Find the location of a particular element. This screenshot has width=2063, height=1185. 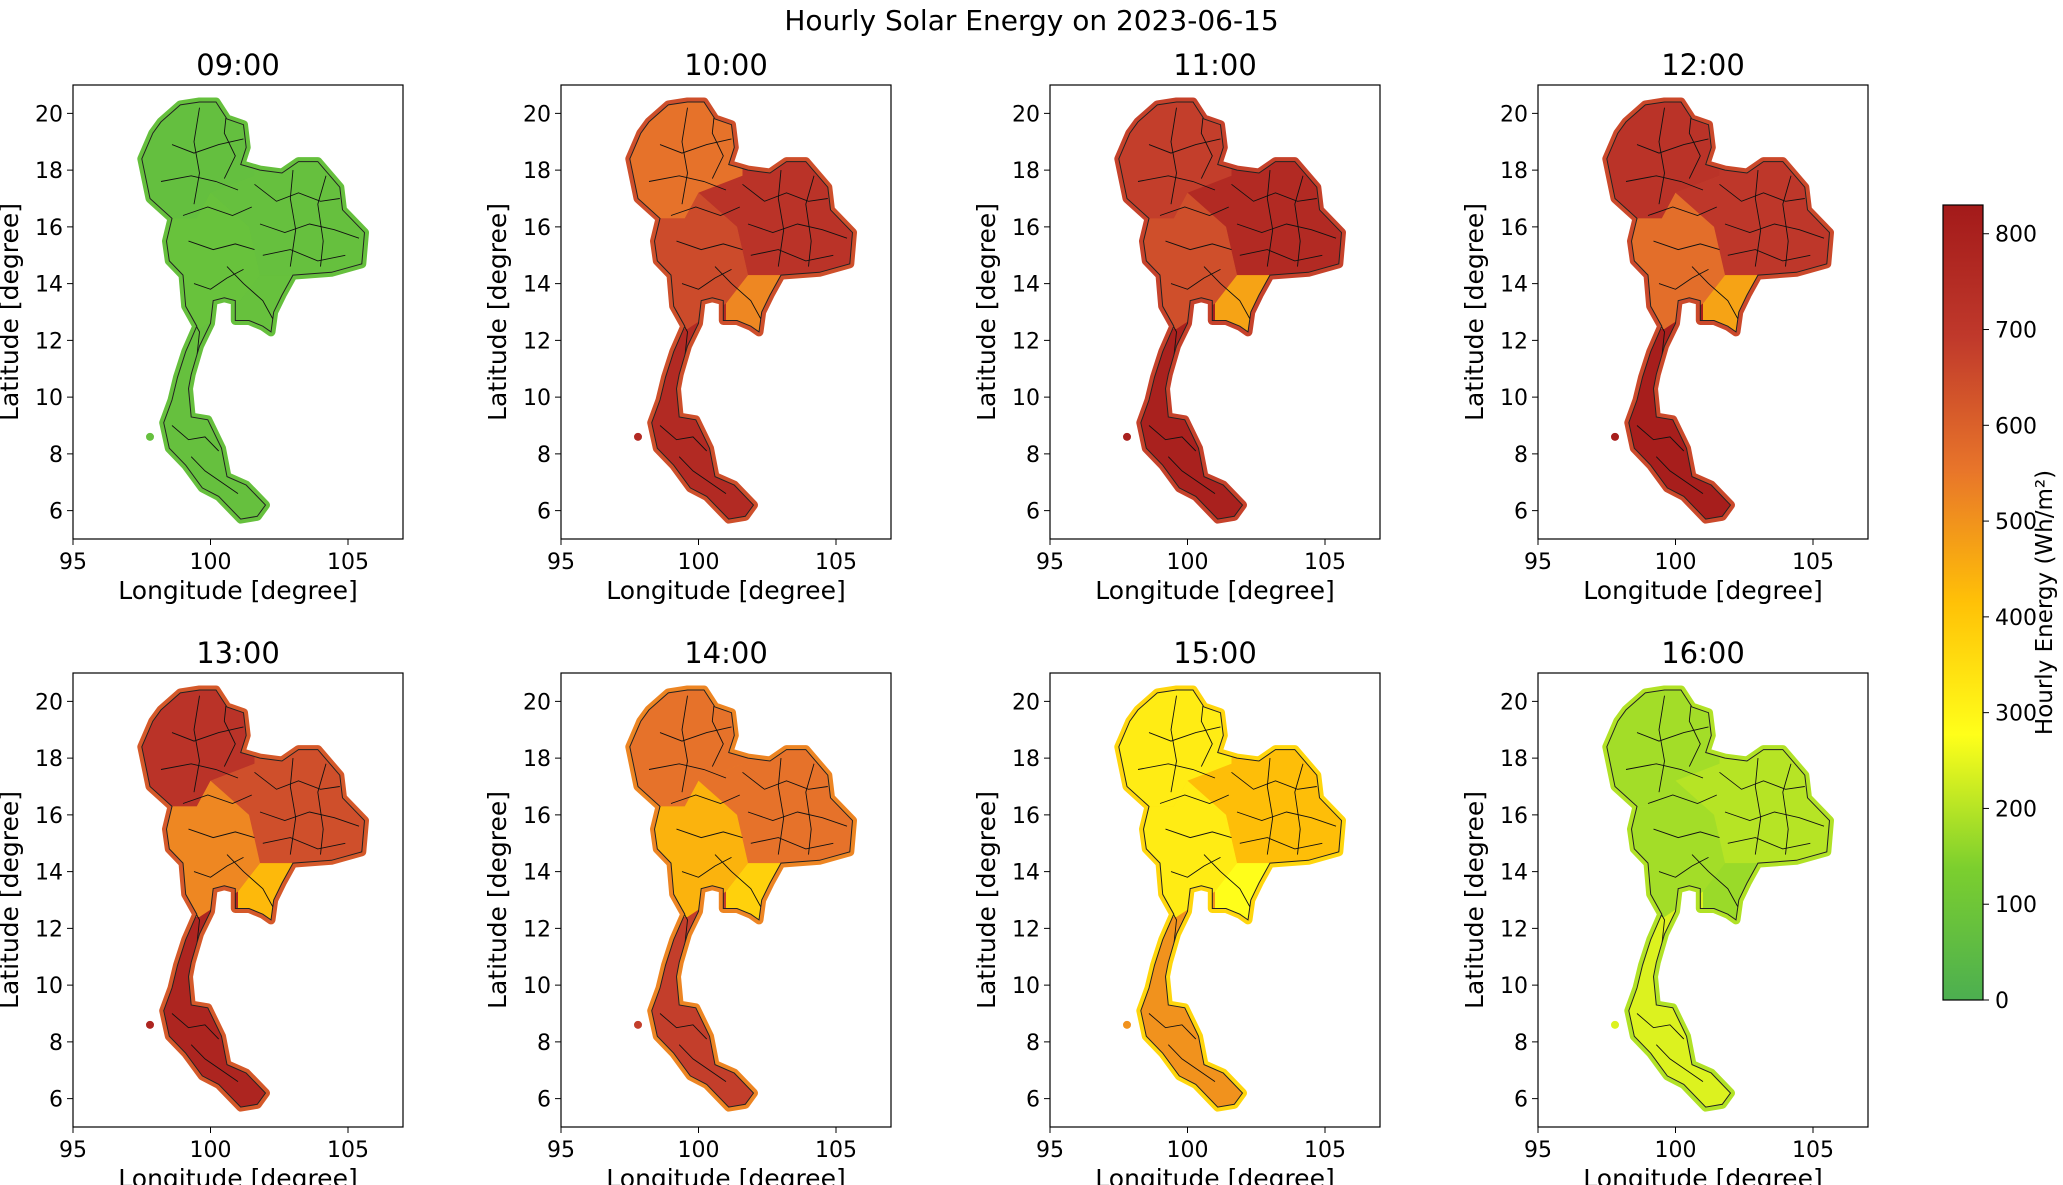

colorbar-tick-label: 700 is located at coordinates (2016, 331).